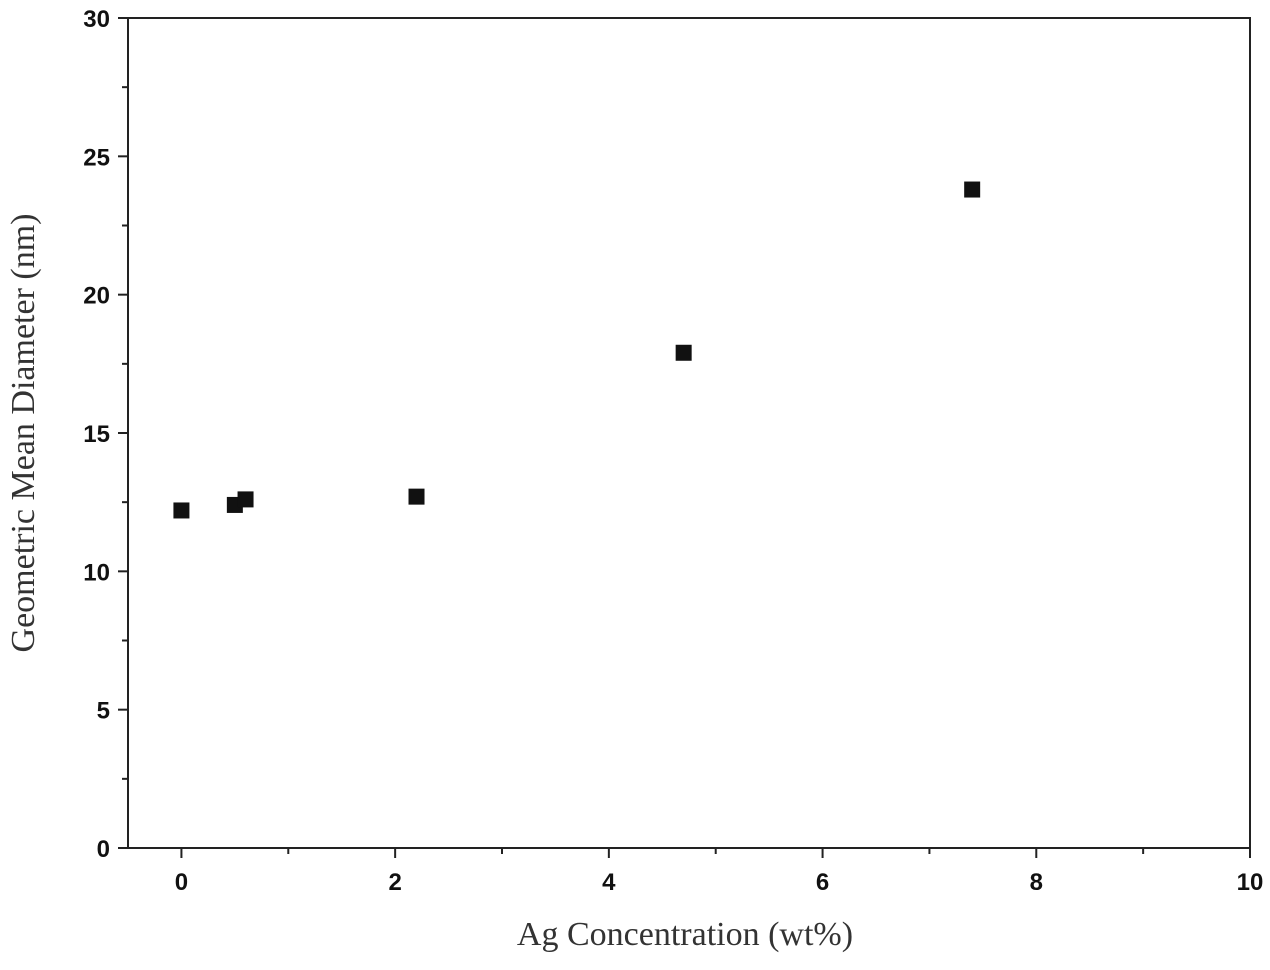  Describe the element at coordinates (685, 934) in the screenshot. I see `x-axis-label: Ag Concentration (wt%)` at that location.